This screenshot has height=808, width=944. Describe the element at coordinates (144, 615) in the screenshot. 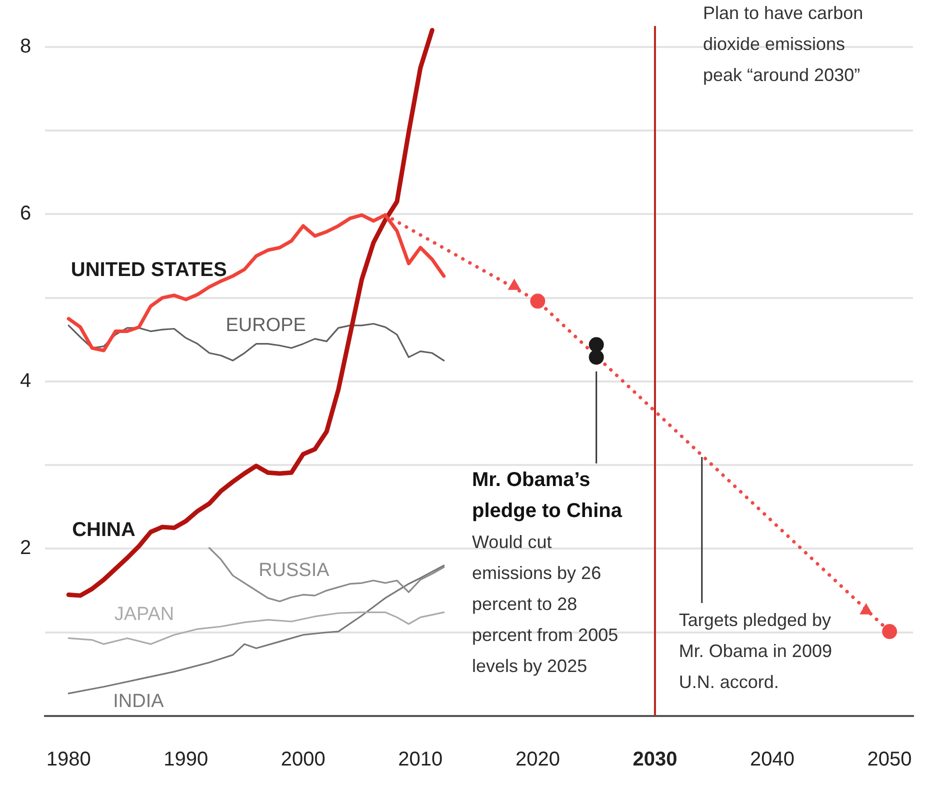

I see `series-label: JAPAN` at that location.